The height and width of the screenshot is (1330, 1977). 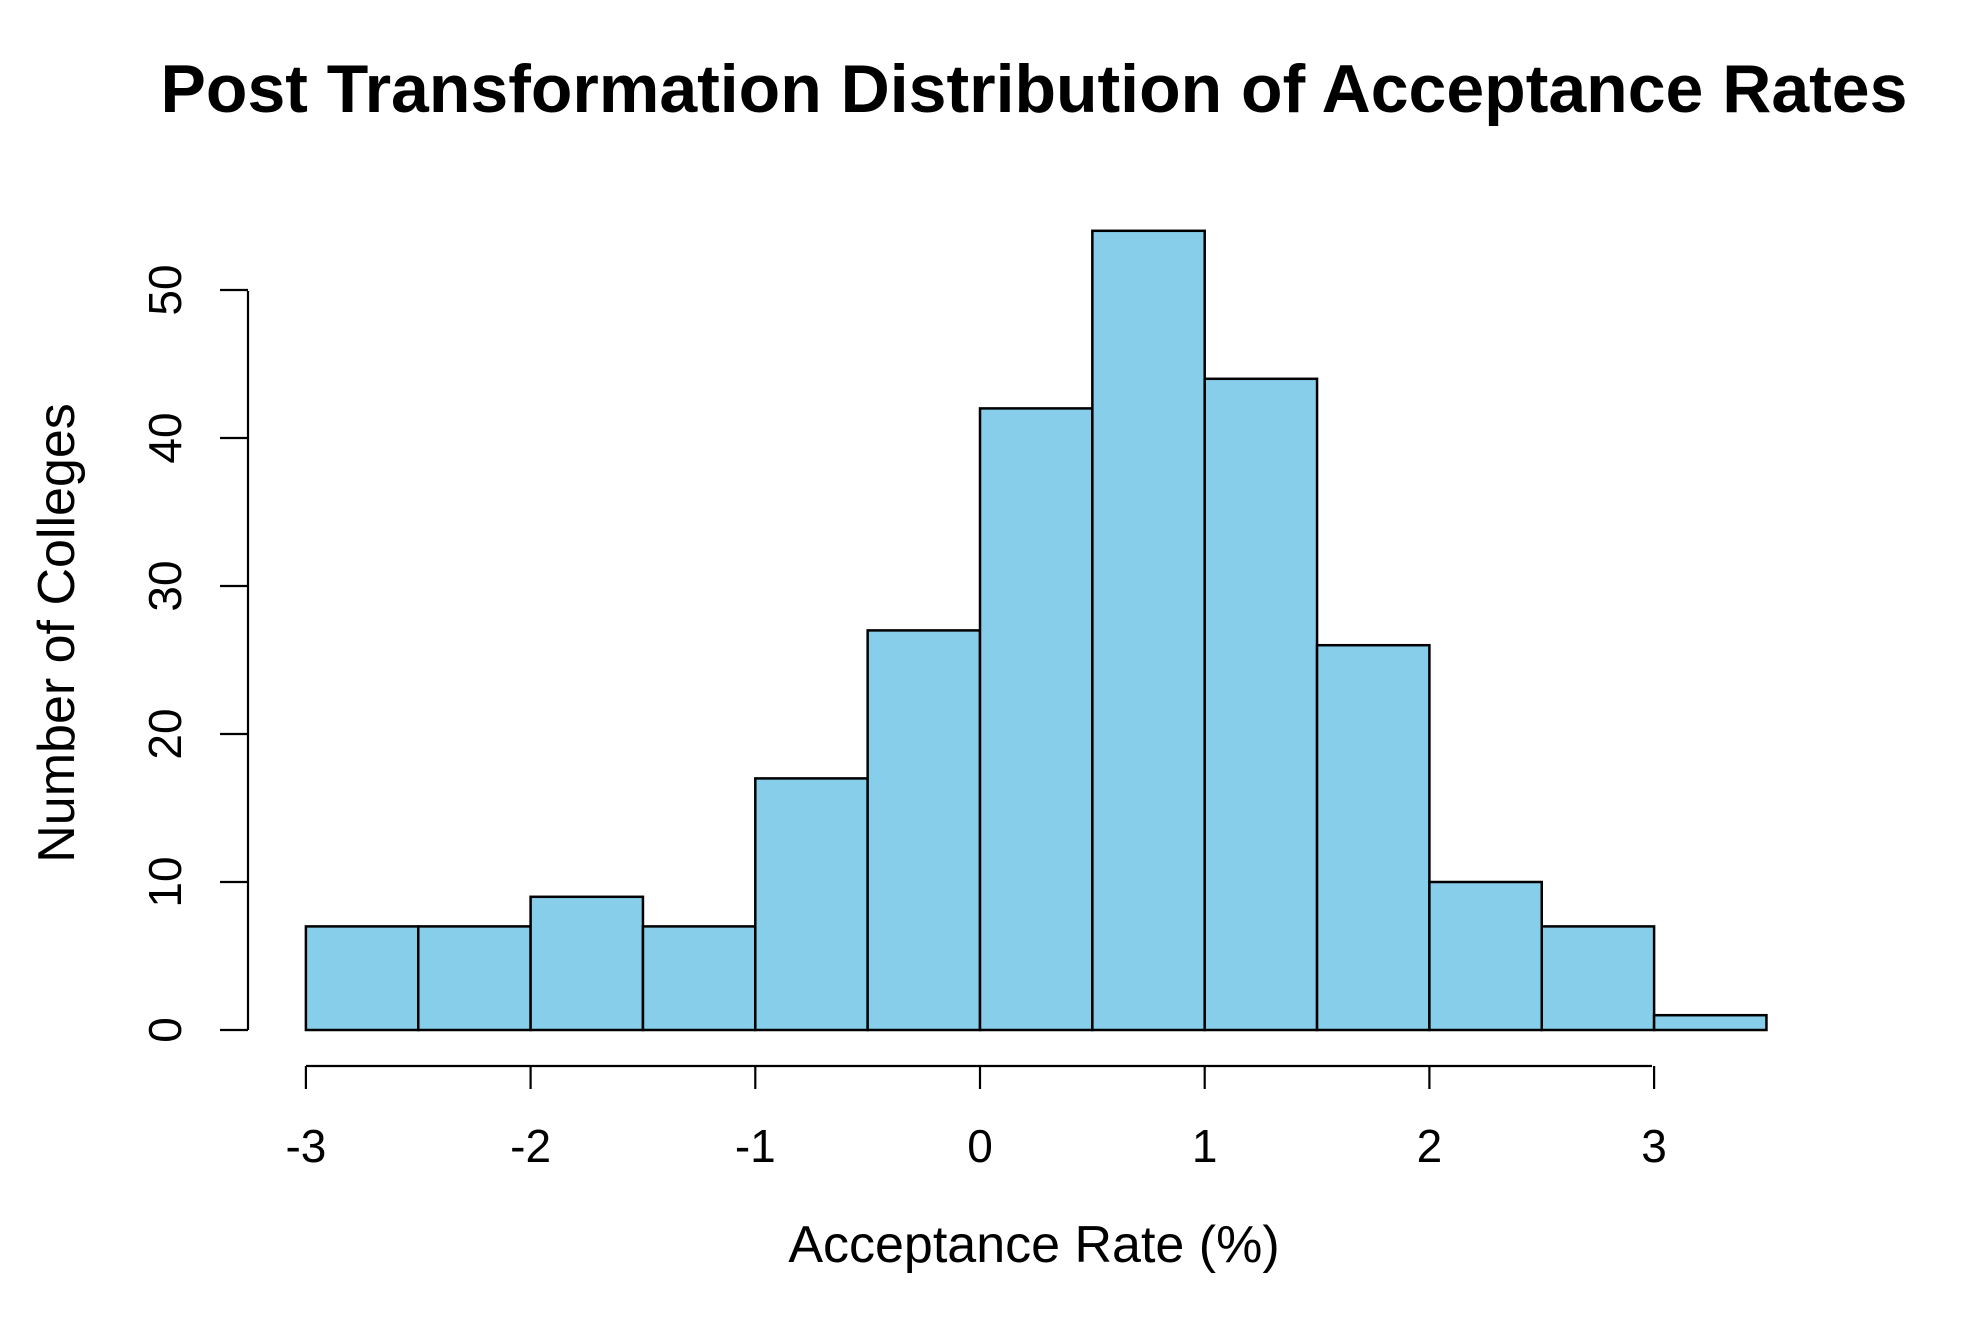 What do you see at coordinates (1654, 1146) in the screenshot?
I see `x-tick-label: 3` at bounding box center [1654, 1146].